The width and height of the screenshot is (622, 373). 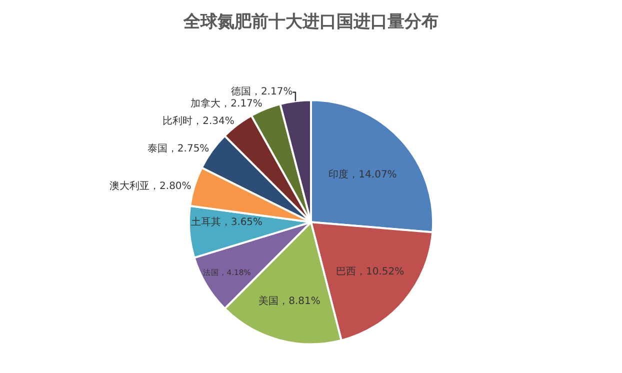 What do you see at coordinates (226, 104) in the screenshot?
I see `slice-label: 加拿大，2.17%` at bounding box center [226, 104].